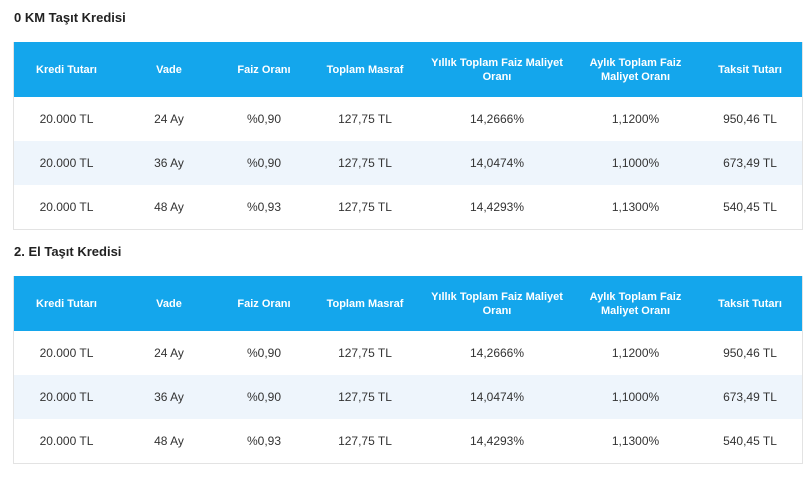  Describe the element at coordinates (70, 17) in the screenshot. I see `section-title-new-vehicle-loan: 0 KM Taşıt Kredisi` at that location.